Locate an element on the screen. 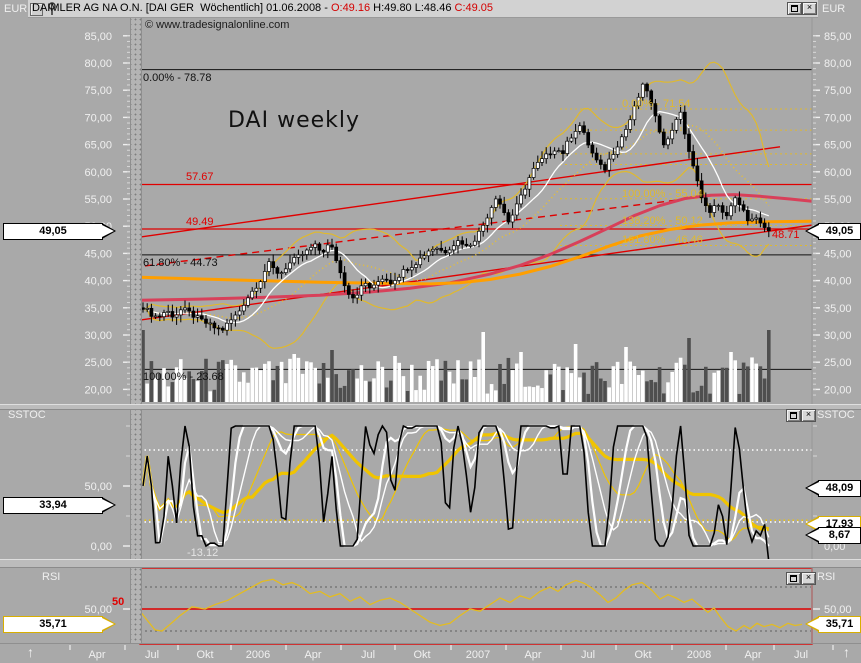 The width and height of the screenshot is (861, 663). x-axis-label: Apr is located at coordinates (532, 655).